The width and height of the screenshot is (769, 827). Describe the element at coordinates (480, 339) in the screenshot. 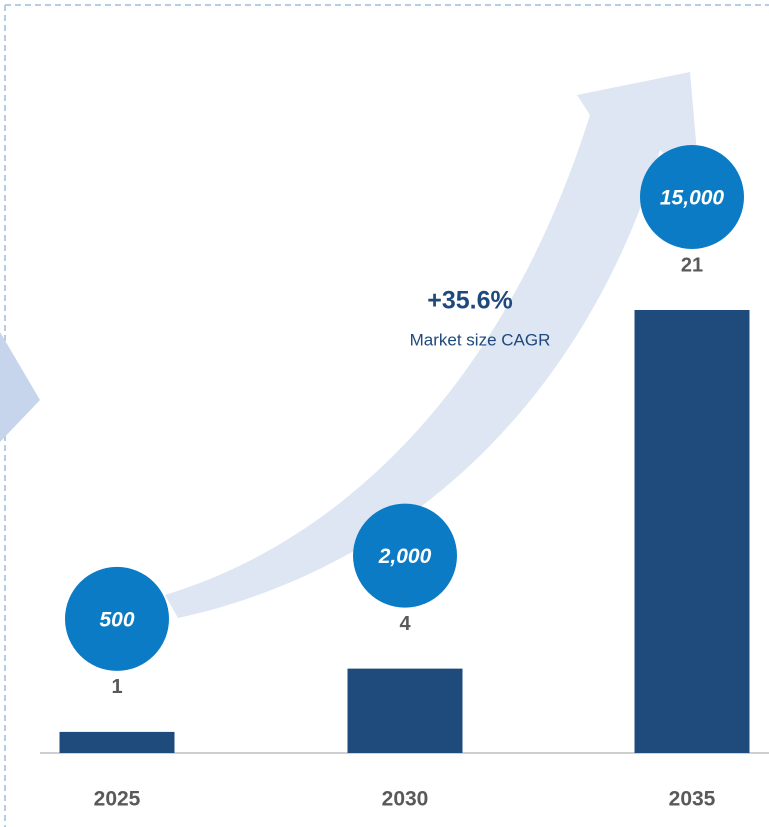

I see `cagr-label: Market size CAGR` at that location.